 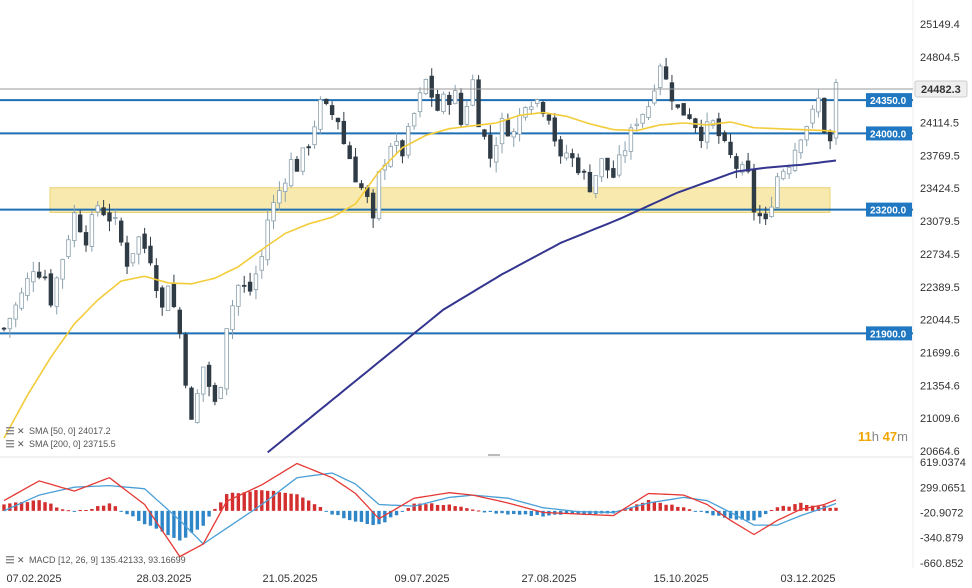 I want to click on price-axis-tick: 22734.5, so click(x=940, y=255).